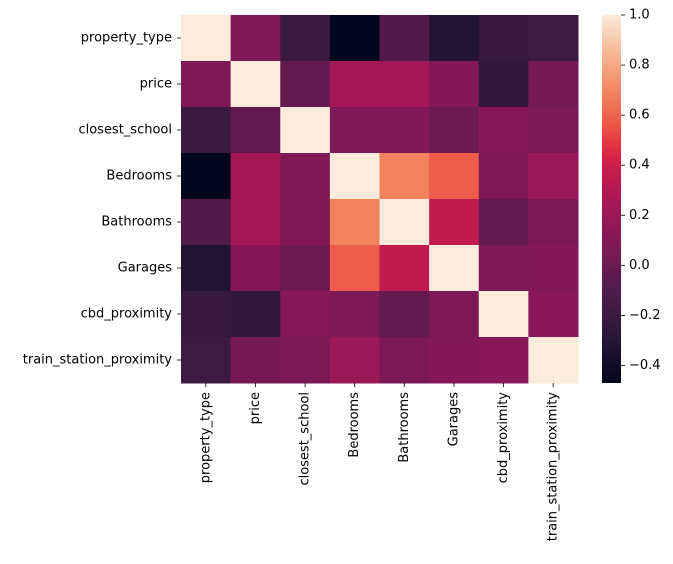 This screenshot has height=564, width=673. Describe the element at coordinates (639, 215) in the screenshot. I see `colorbar-tick-label: 0.2` at that location.